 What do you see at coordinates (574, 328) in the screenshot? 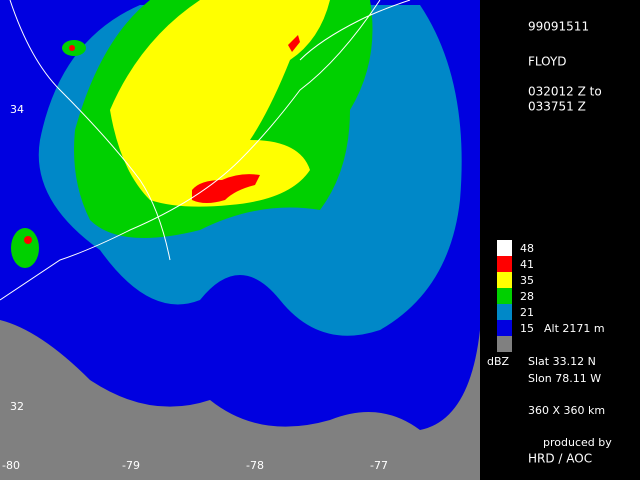
I see `altitude: Alt 2171 m` at bounding box center [574, 328].